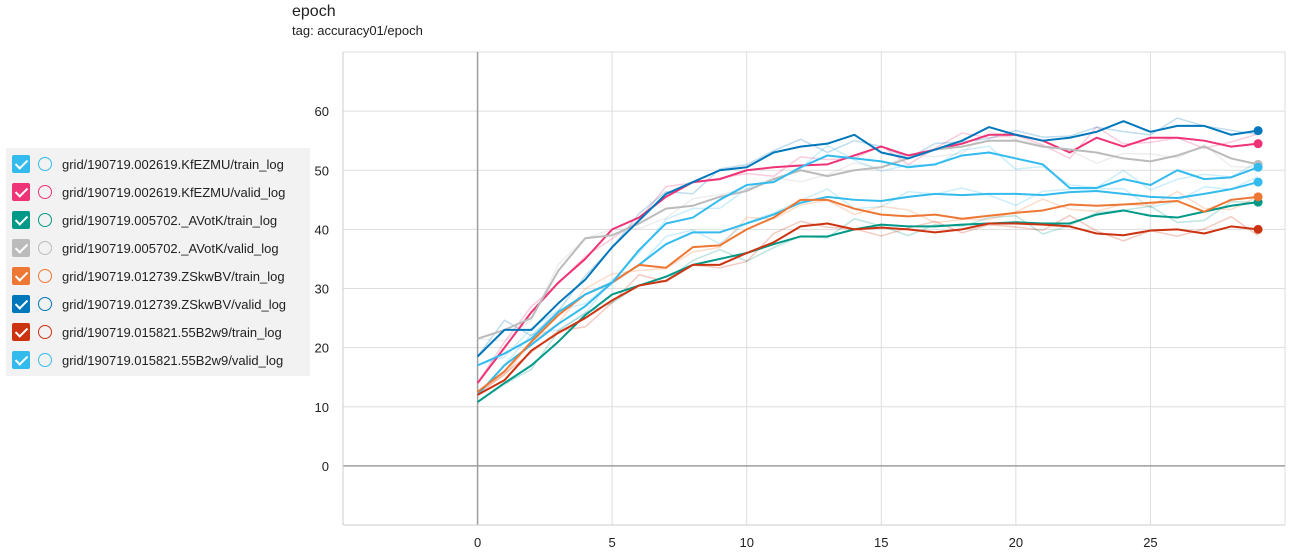 Image resolution: width=1300 pixels, height=555 pixels. Describe the element at coordinates (170, 220) in the screenshot. I see `legend-label: grid/190719.005702._AVotK/train_log` at that location.